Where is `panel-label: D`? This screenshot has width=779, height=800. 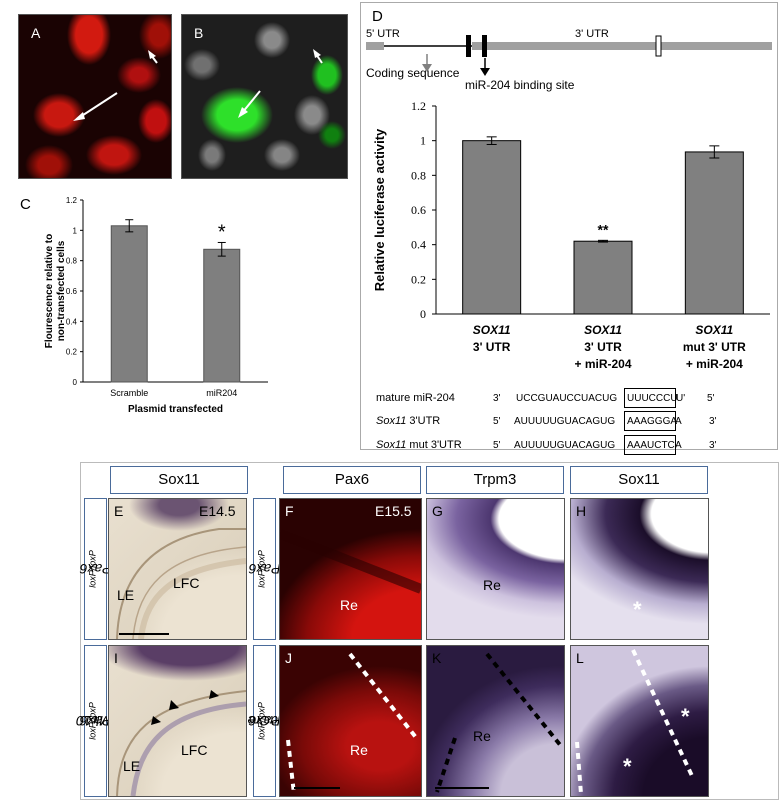 panel-label: D is located at coordinates (377, 16).